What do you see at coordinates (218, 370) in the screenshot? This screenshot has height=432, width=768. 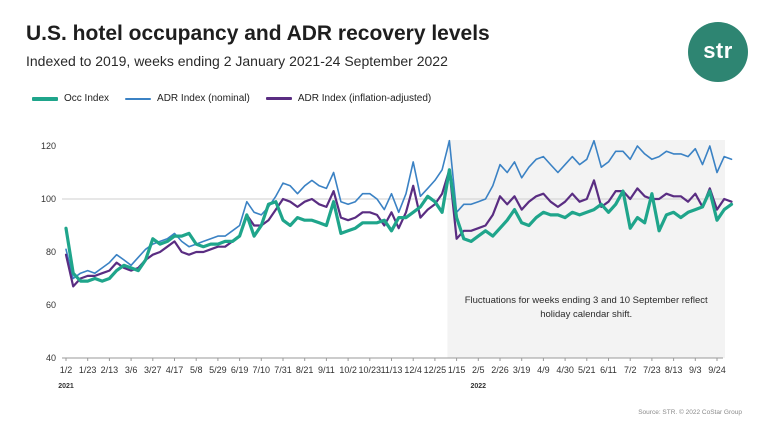 I see `x-tick-label: 5/29` at bounding box center [218, 370].